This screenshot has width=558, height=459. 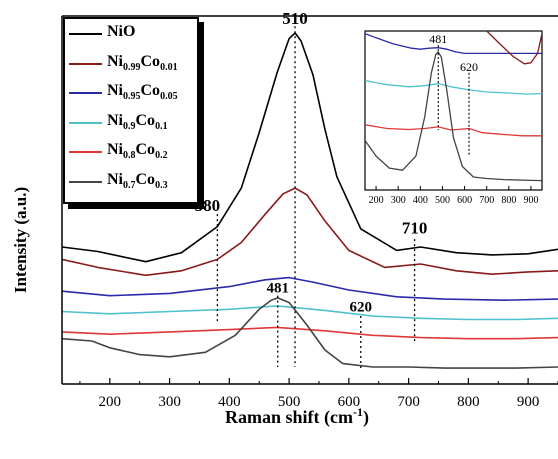 I want to click on legend-item: Ni0.95Co0.05, so click(x=133, y=93).